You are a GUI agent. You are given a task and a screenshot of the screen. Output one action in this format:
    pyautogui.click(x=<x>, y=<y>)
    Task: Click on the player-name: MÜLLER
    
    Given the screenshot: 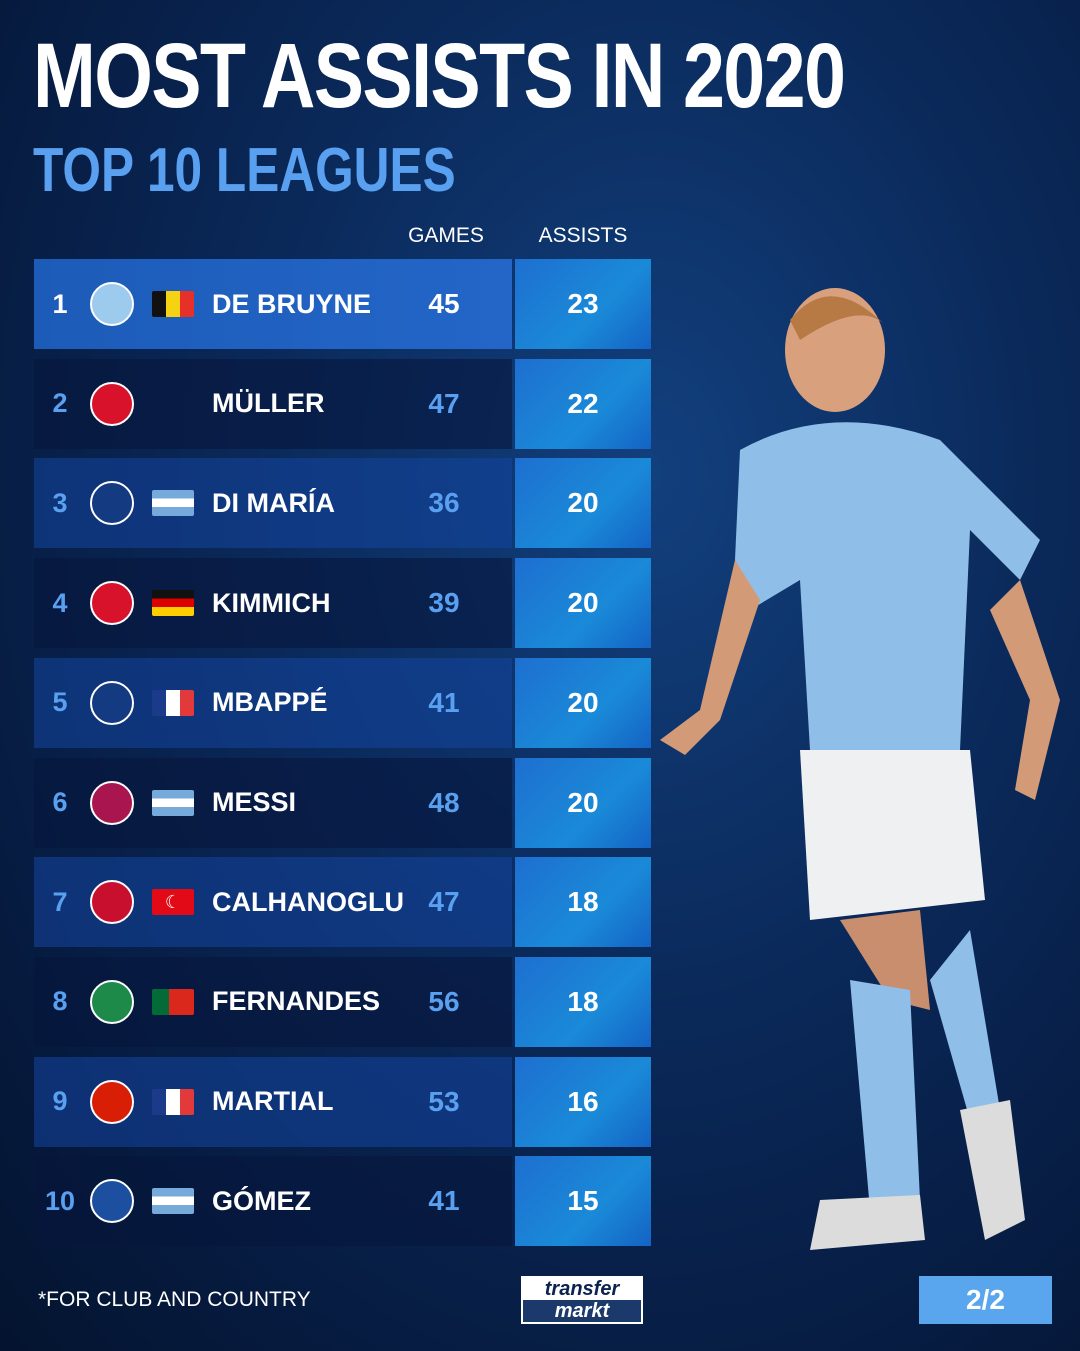 What is the action you would take?
    pyautogui.click(x=268, y=403)
    